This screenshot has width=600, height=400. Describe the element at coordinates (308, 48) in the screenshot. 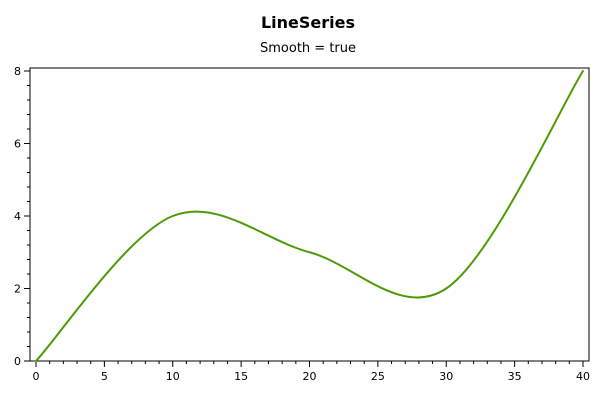

I see `chart-subtitle: Smooth = true` at that location.